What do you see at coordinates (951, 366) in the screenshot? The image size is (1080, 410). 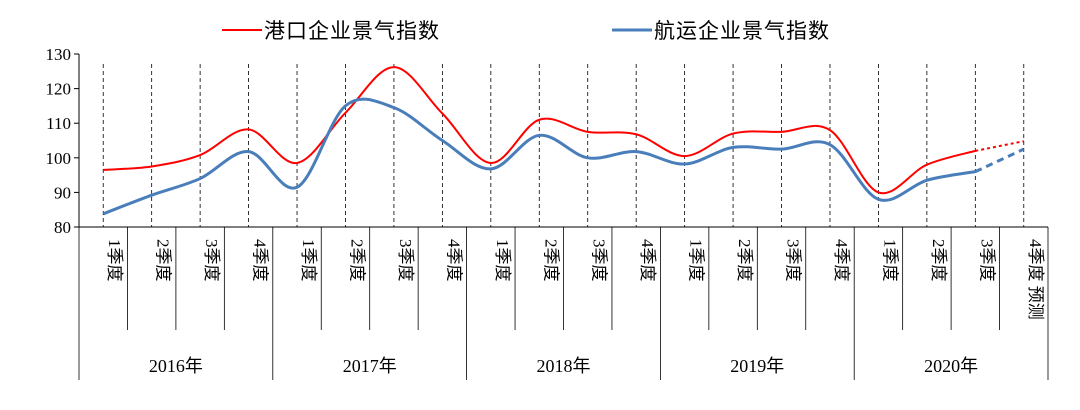 I see `x-year-label: 2020年` at bounding box center [951, 366].